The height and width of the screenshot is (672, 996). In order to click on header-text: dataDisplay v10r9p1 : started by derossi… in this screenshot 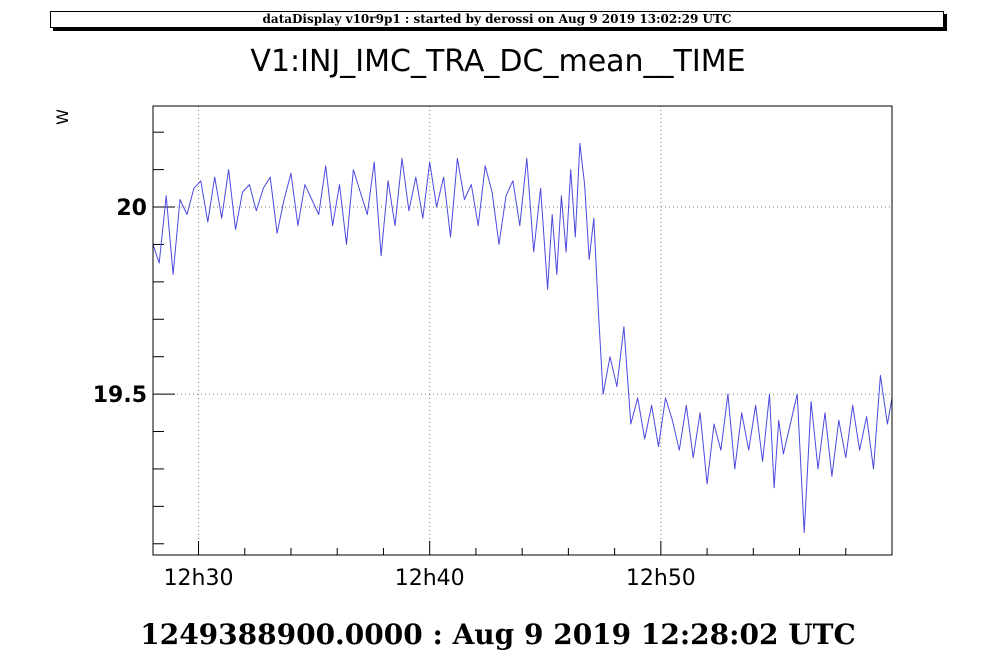, I will do `click(497, 19)`.